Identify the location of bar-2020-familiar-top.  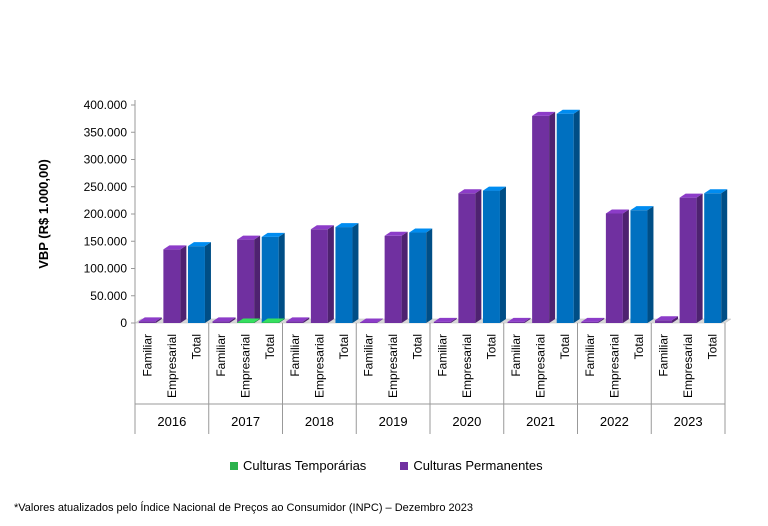
(445, 319).